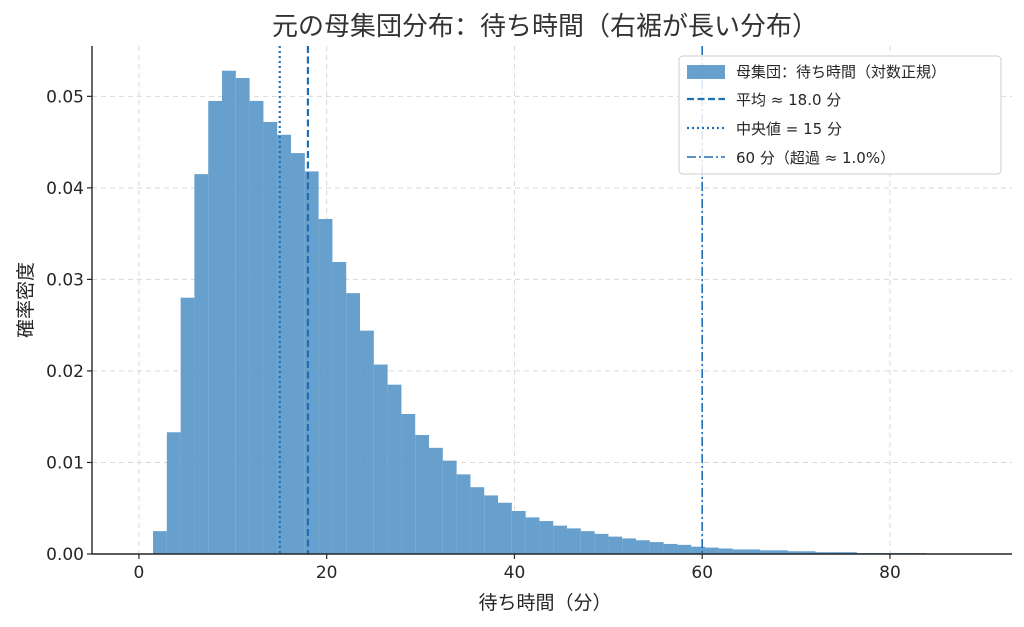 The image size is (1024, 627). Describe the element at coordinates (544, 603) in the screenshot. I see `x-axis-title: 待ち時間（分）` at that location.